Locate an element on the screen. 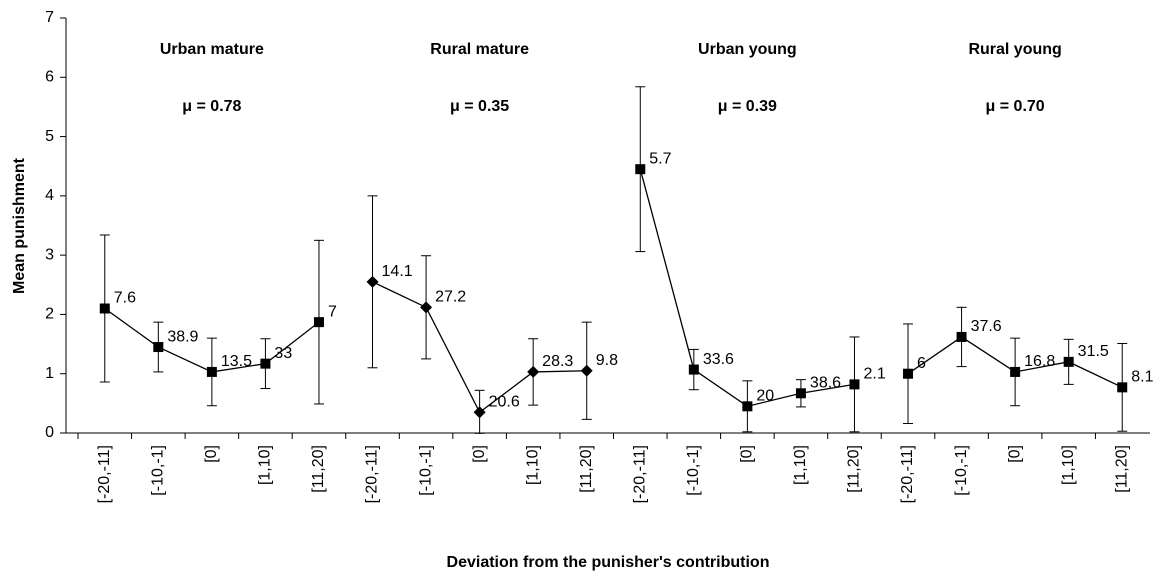 The width and height of the screenshot is (1161, 577). series-line is located at coordinates (747, 288).